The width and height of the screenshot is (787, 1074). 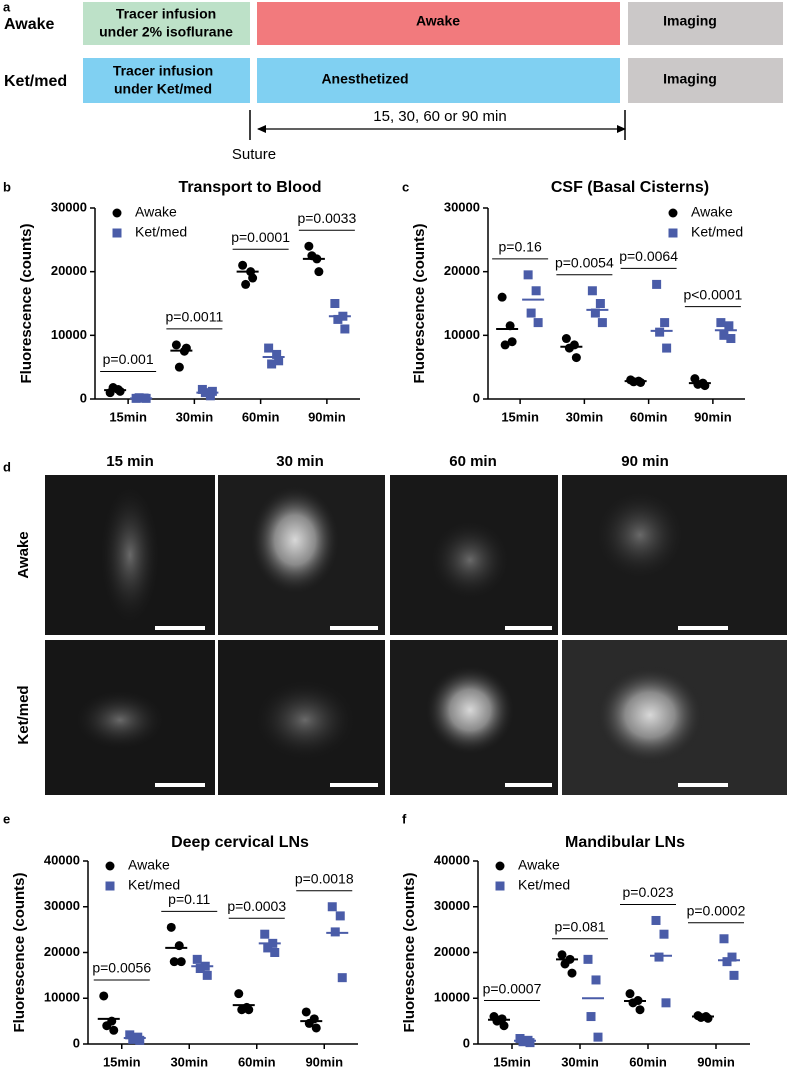 I want to click on row-label: Awake, so click(x=29, y=24).